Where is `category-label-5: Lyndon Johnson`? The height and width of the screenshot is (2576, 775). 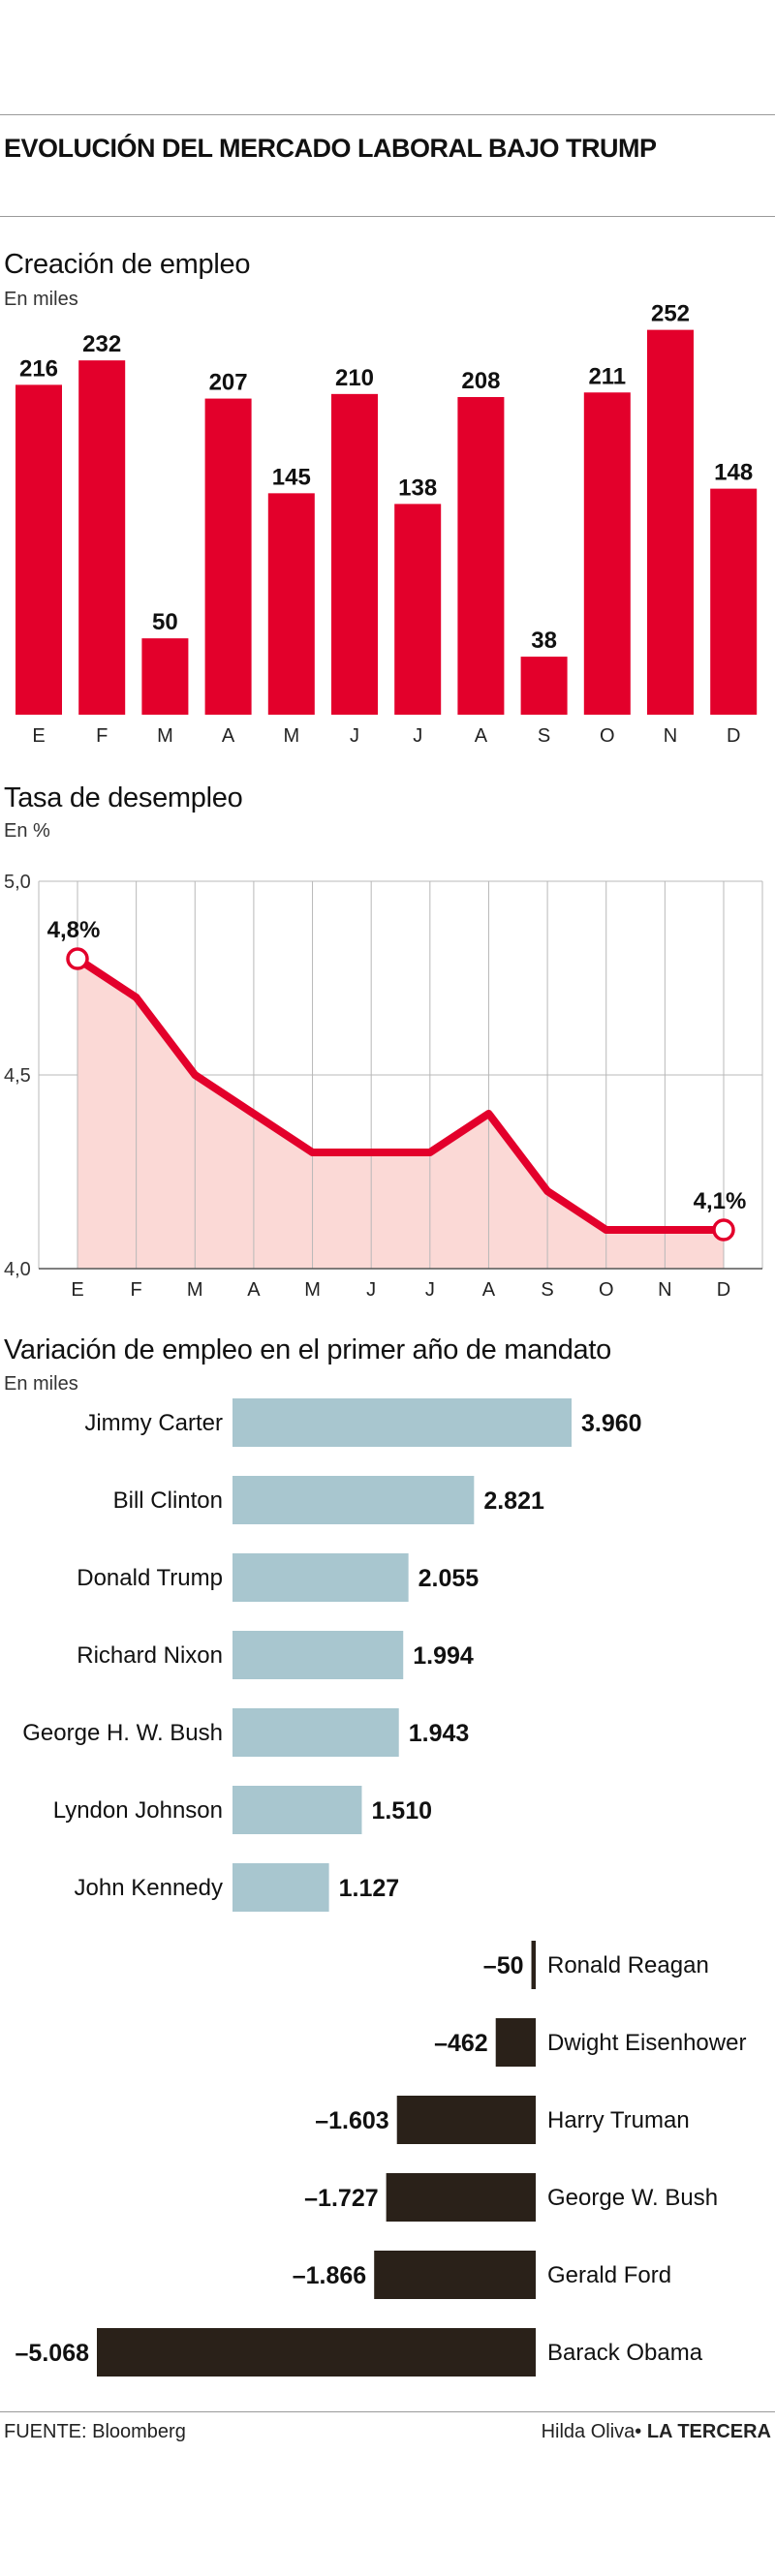
category-label-5: Lyndon Johnson is located at coordinates (138, 1810).